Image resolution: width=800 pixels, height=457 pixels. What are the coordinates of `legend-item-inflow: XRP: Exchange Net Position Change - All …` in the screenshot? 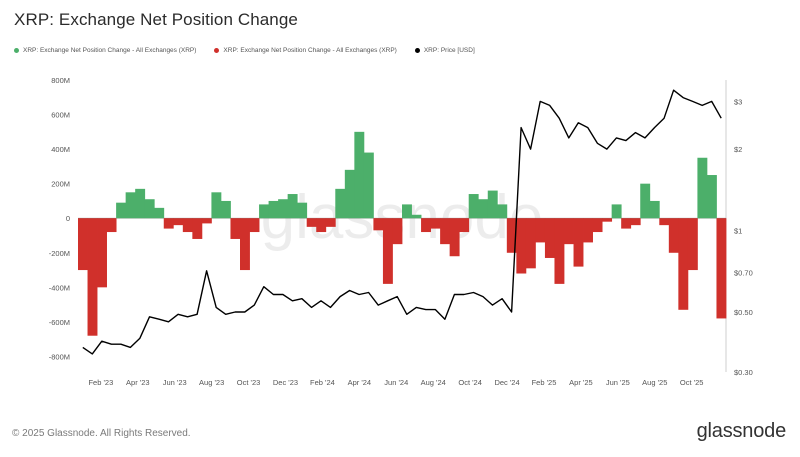 It's located at (105, 50).